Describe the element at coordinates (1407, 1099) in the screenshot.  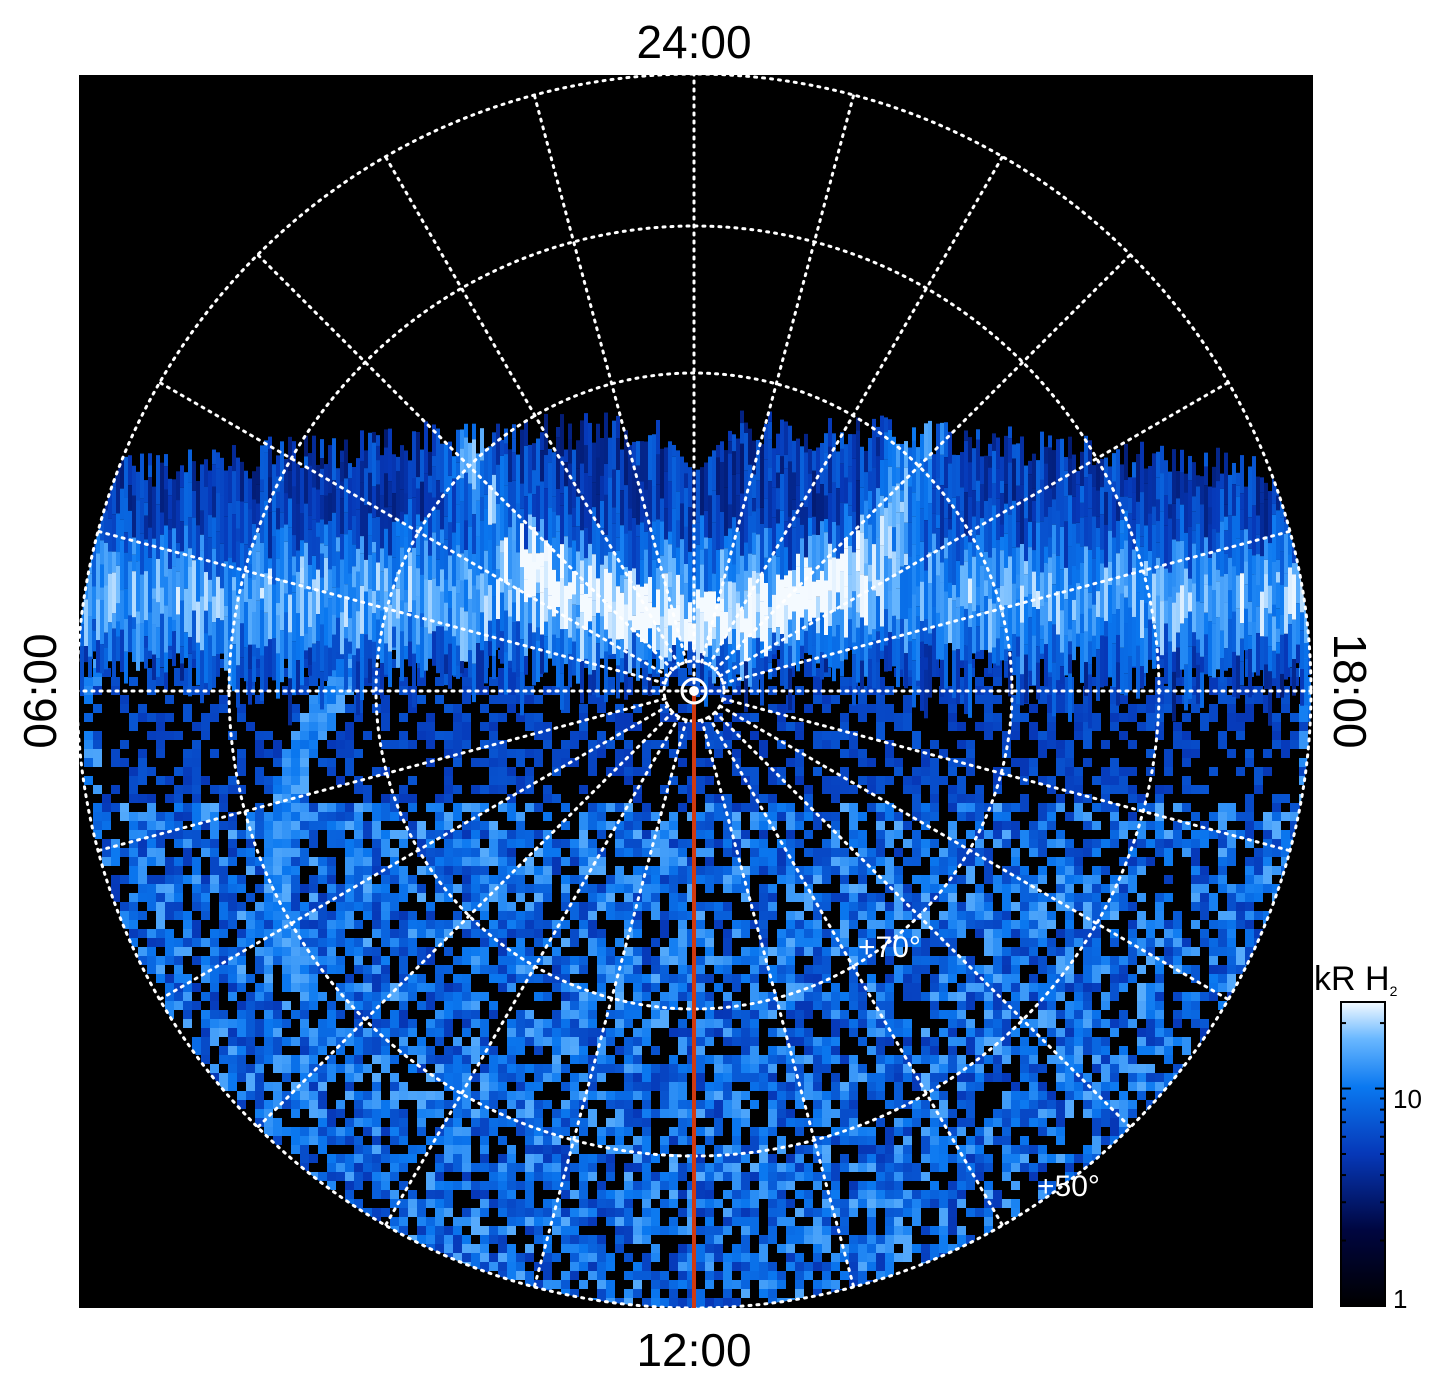
I see `colorbar-tick-label-10: 10` at that location.